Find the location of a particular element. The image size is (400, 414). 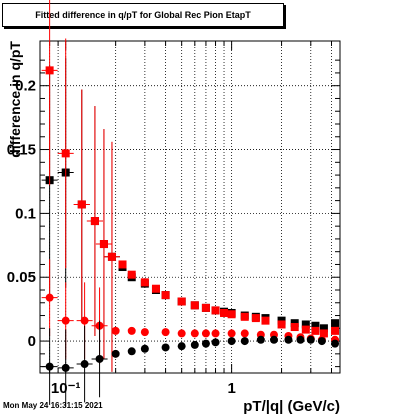

y-tick-label: 0.2 is located at coordinates (25, 86).